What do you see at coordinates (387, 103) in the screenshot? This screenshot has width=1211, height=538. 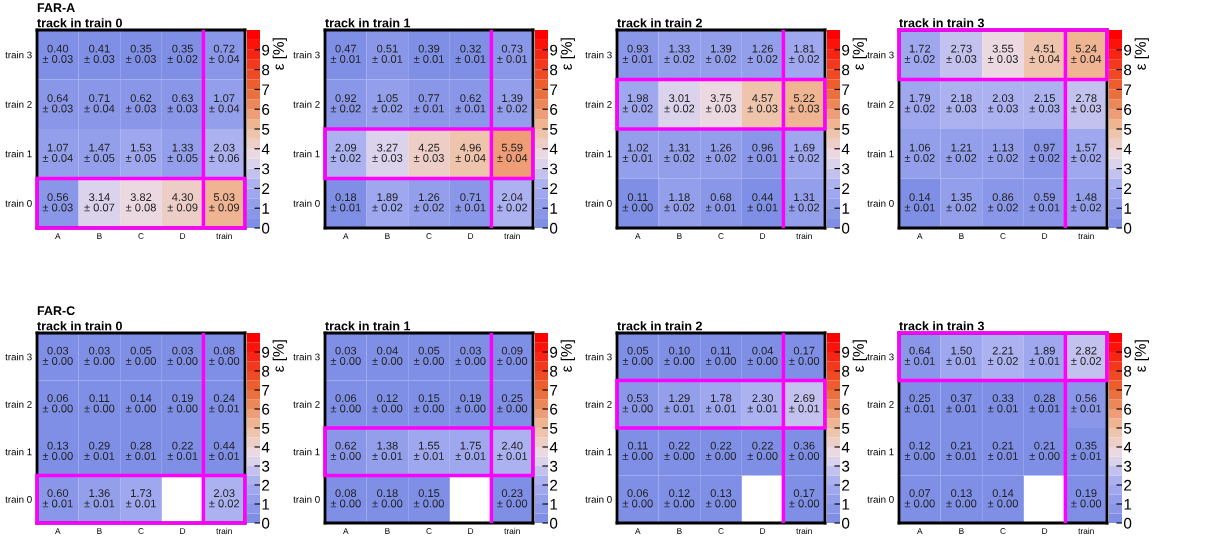 I see `data-label: 1.05 ± 0.02` at bounding box center [387, 103].